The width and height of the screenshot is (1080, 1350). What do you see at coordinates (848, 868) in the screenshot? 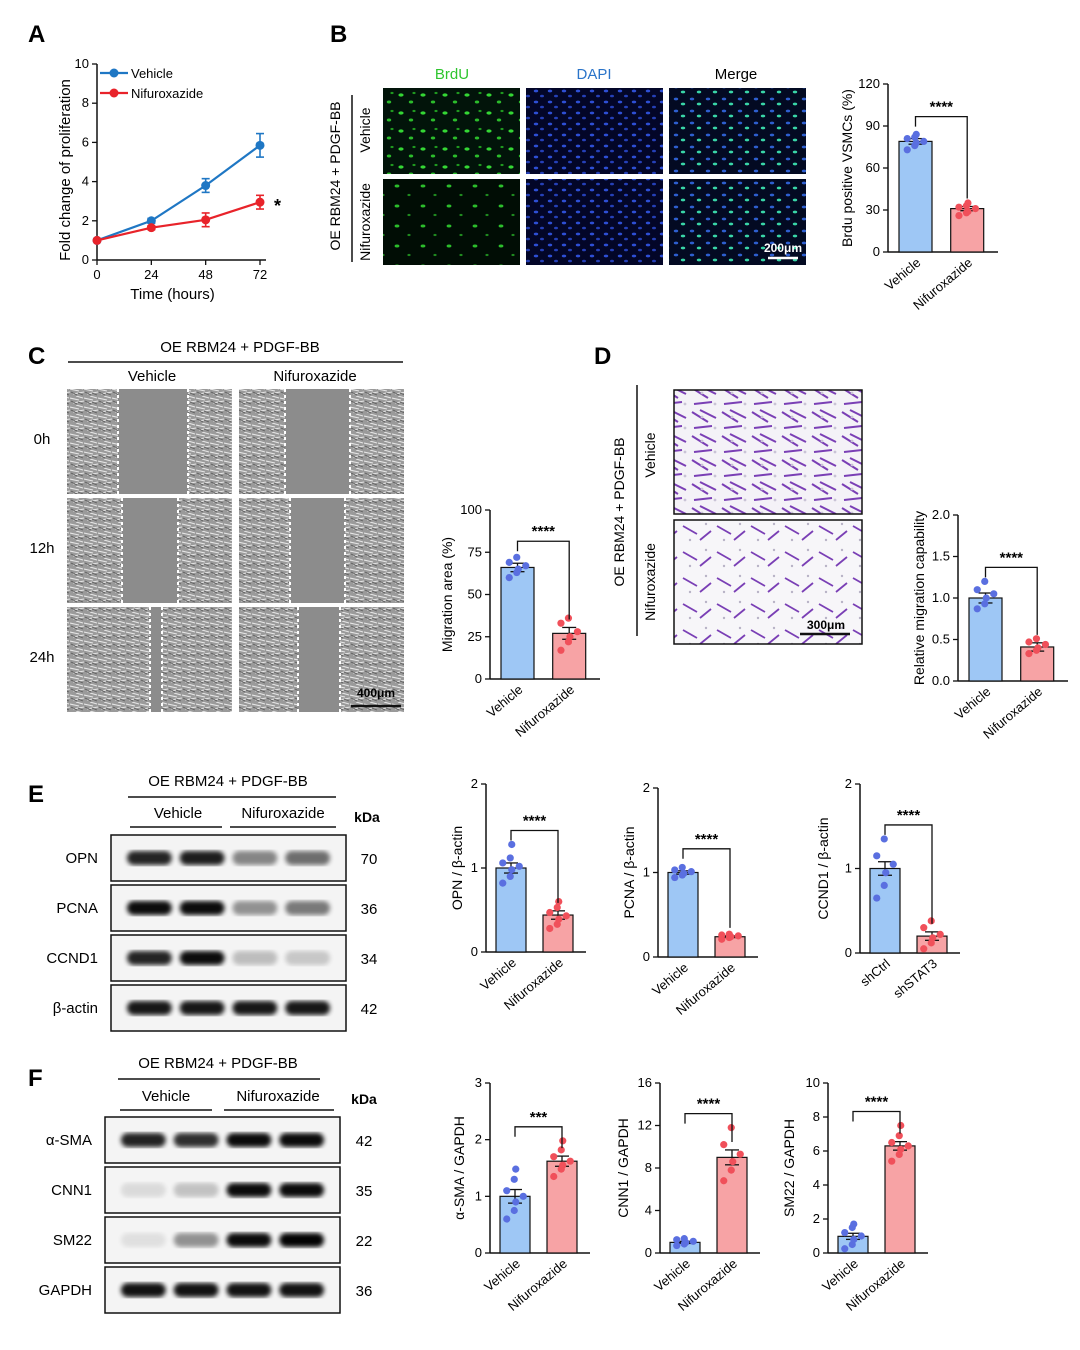
I see `chart-e3-y-tick-label: 1` at bounding box center [848, 868].